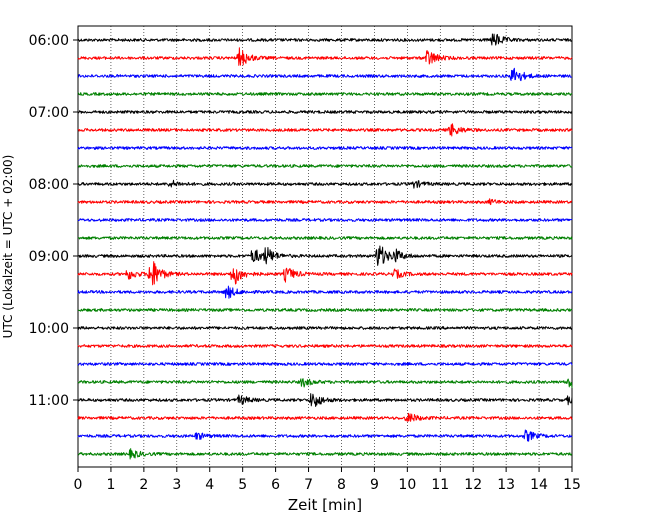  Describe the element at coordinates (572, 485) in the screenshot. I see `x-tick-label: 15` at that location.